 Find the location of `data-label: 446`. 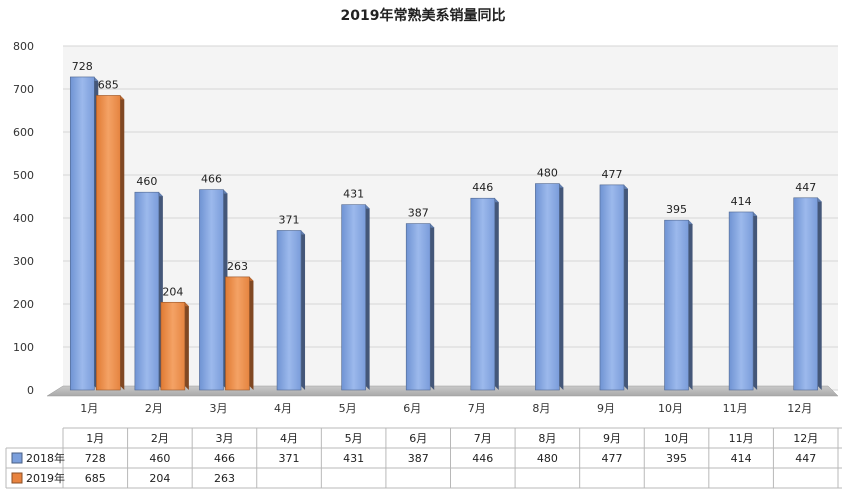

data-label: 446 is located at coordinates (482, 187).